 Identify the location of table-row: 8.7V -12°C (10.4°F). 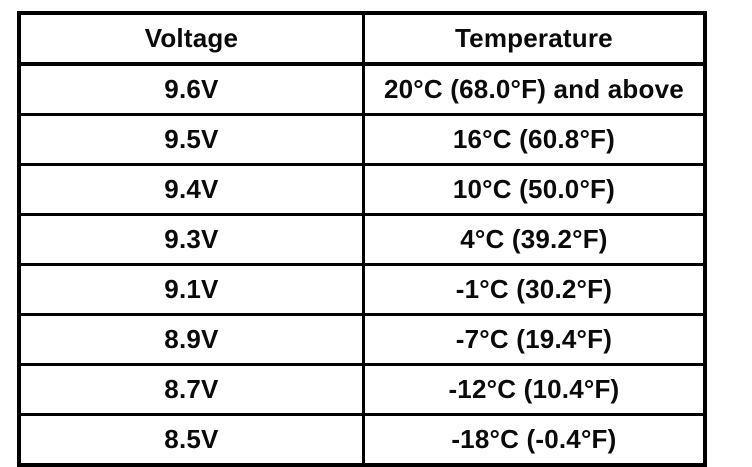
(362, 389).